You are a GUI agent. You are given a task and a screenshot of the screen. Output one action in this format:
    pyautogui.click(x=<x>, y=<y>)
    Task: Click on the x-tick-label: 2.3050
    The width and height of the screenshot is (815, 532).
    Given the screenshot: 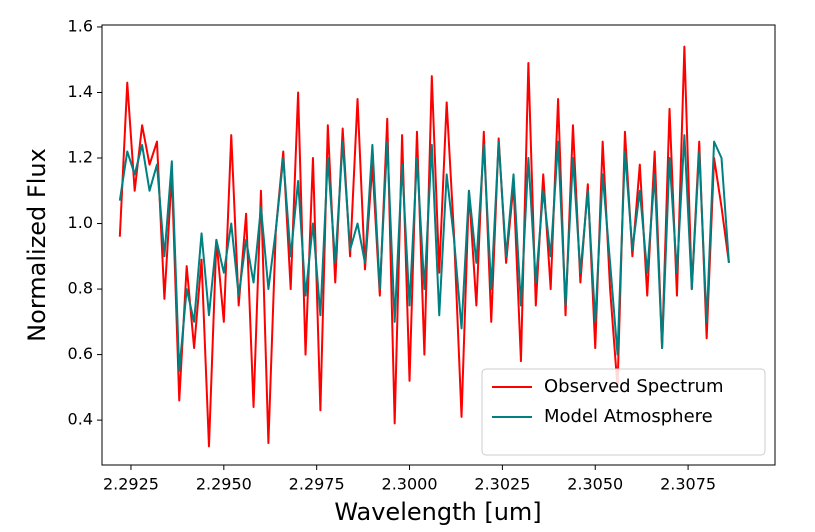 What is the action you would take?
    pyautogui.click(x=595, y=484)
    